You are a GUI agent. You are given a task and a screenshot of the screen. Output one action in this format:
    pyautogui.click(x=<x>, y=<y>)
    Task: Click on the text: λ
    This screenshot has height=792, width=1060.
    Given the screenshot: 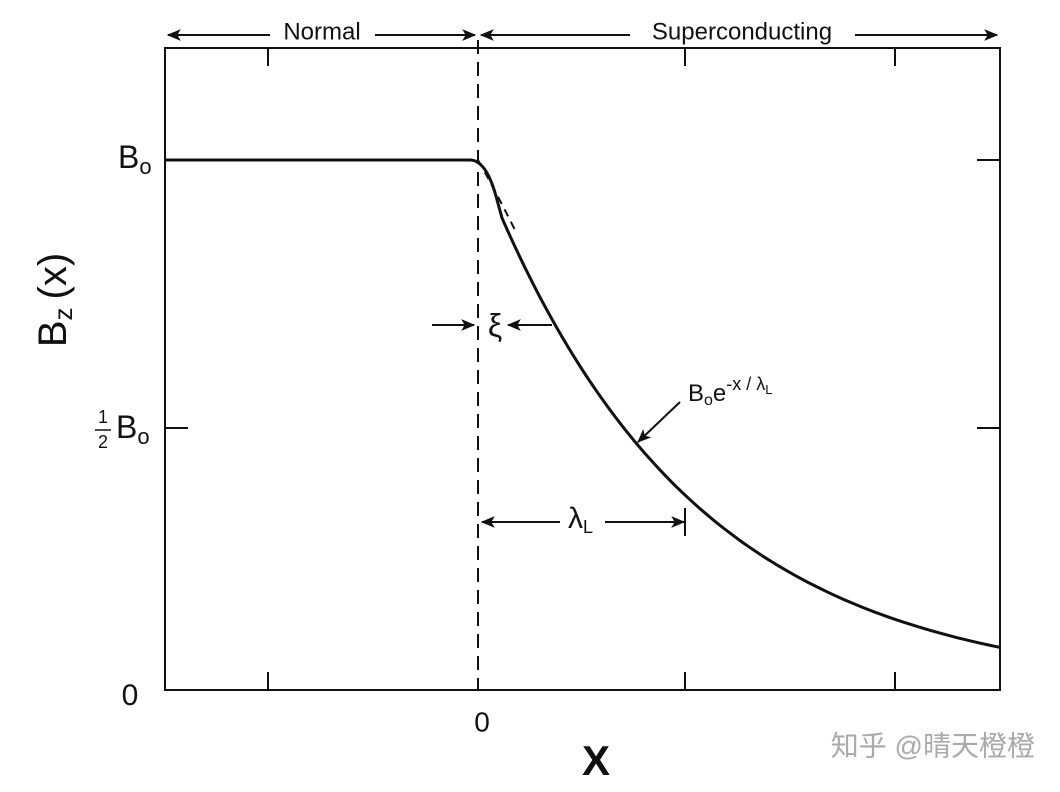 What is the action you would take?
    pyautogui.click(x=575, y=518)
    